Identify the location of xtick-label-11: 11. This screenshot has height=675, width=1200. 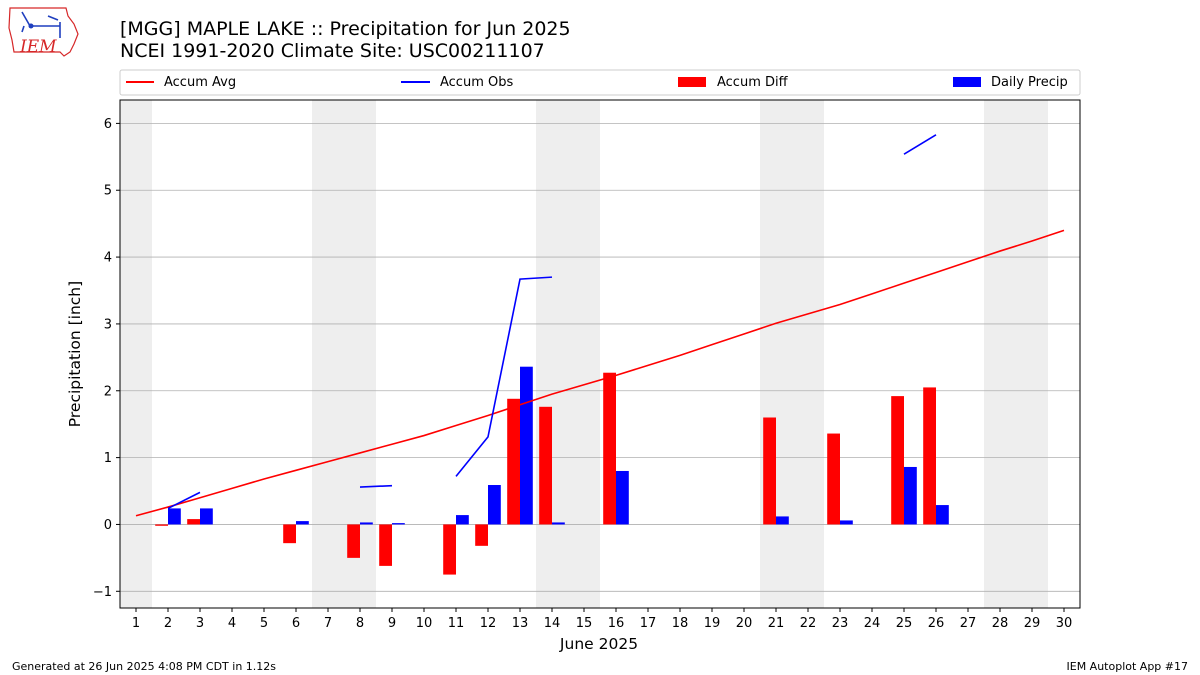
(456, 623).